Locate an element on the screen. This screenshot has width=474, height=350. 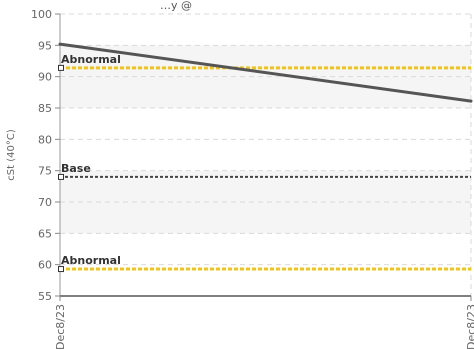
y-tick-label-95: 95 is located at coordinates (45, 45).